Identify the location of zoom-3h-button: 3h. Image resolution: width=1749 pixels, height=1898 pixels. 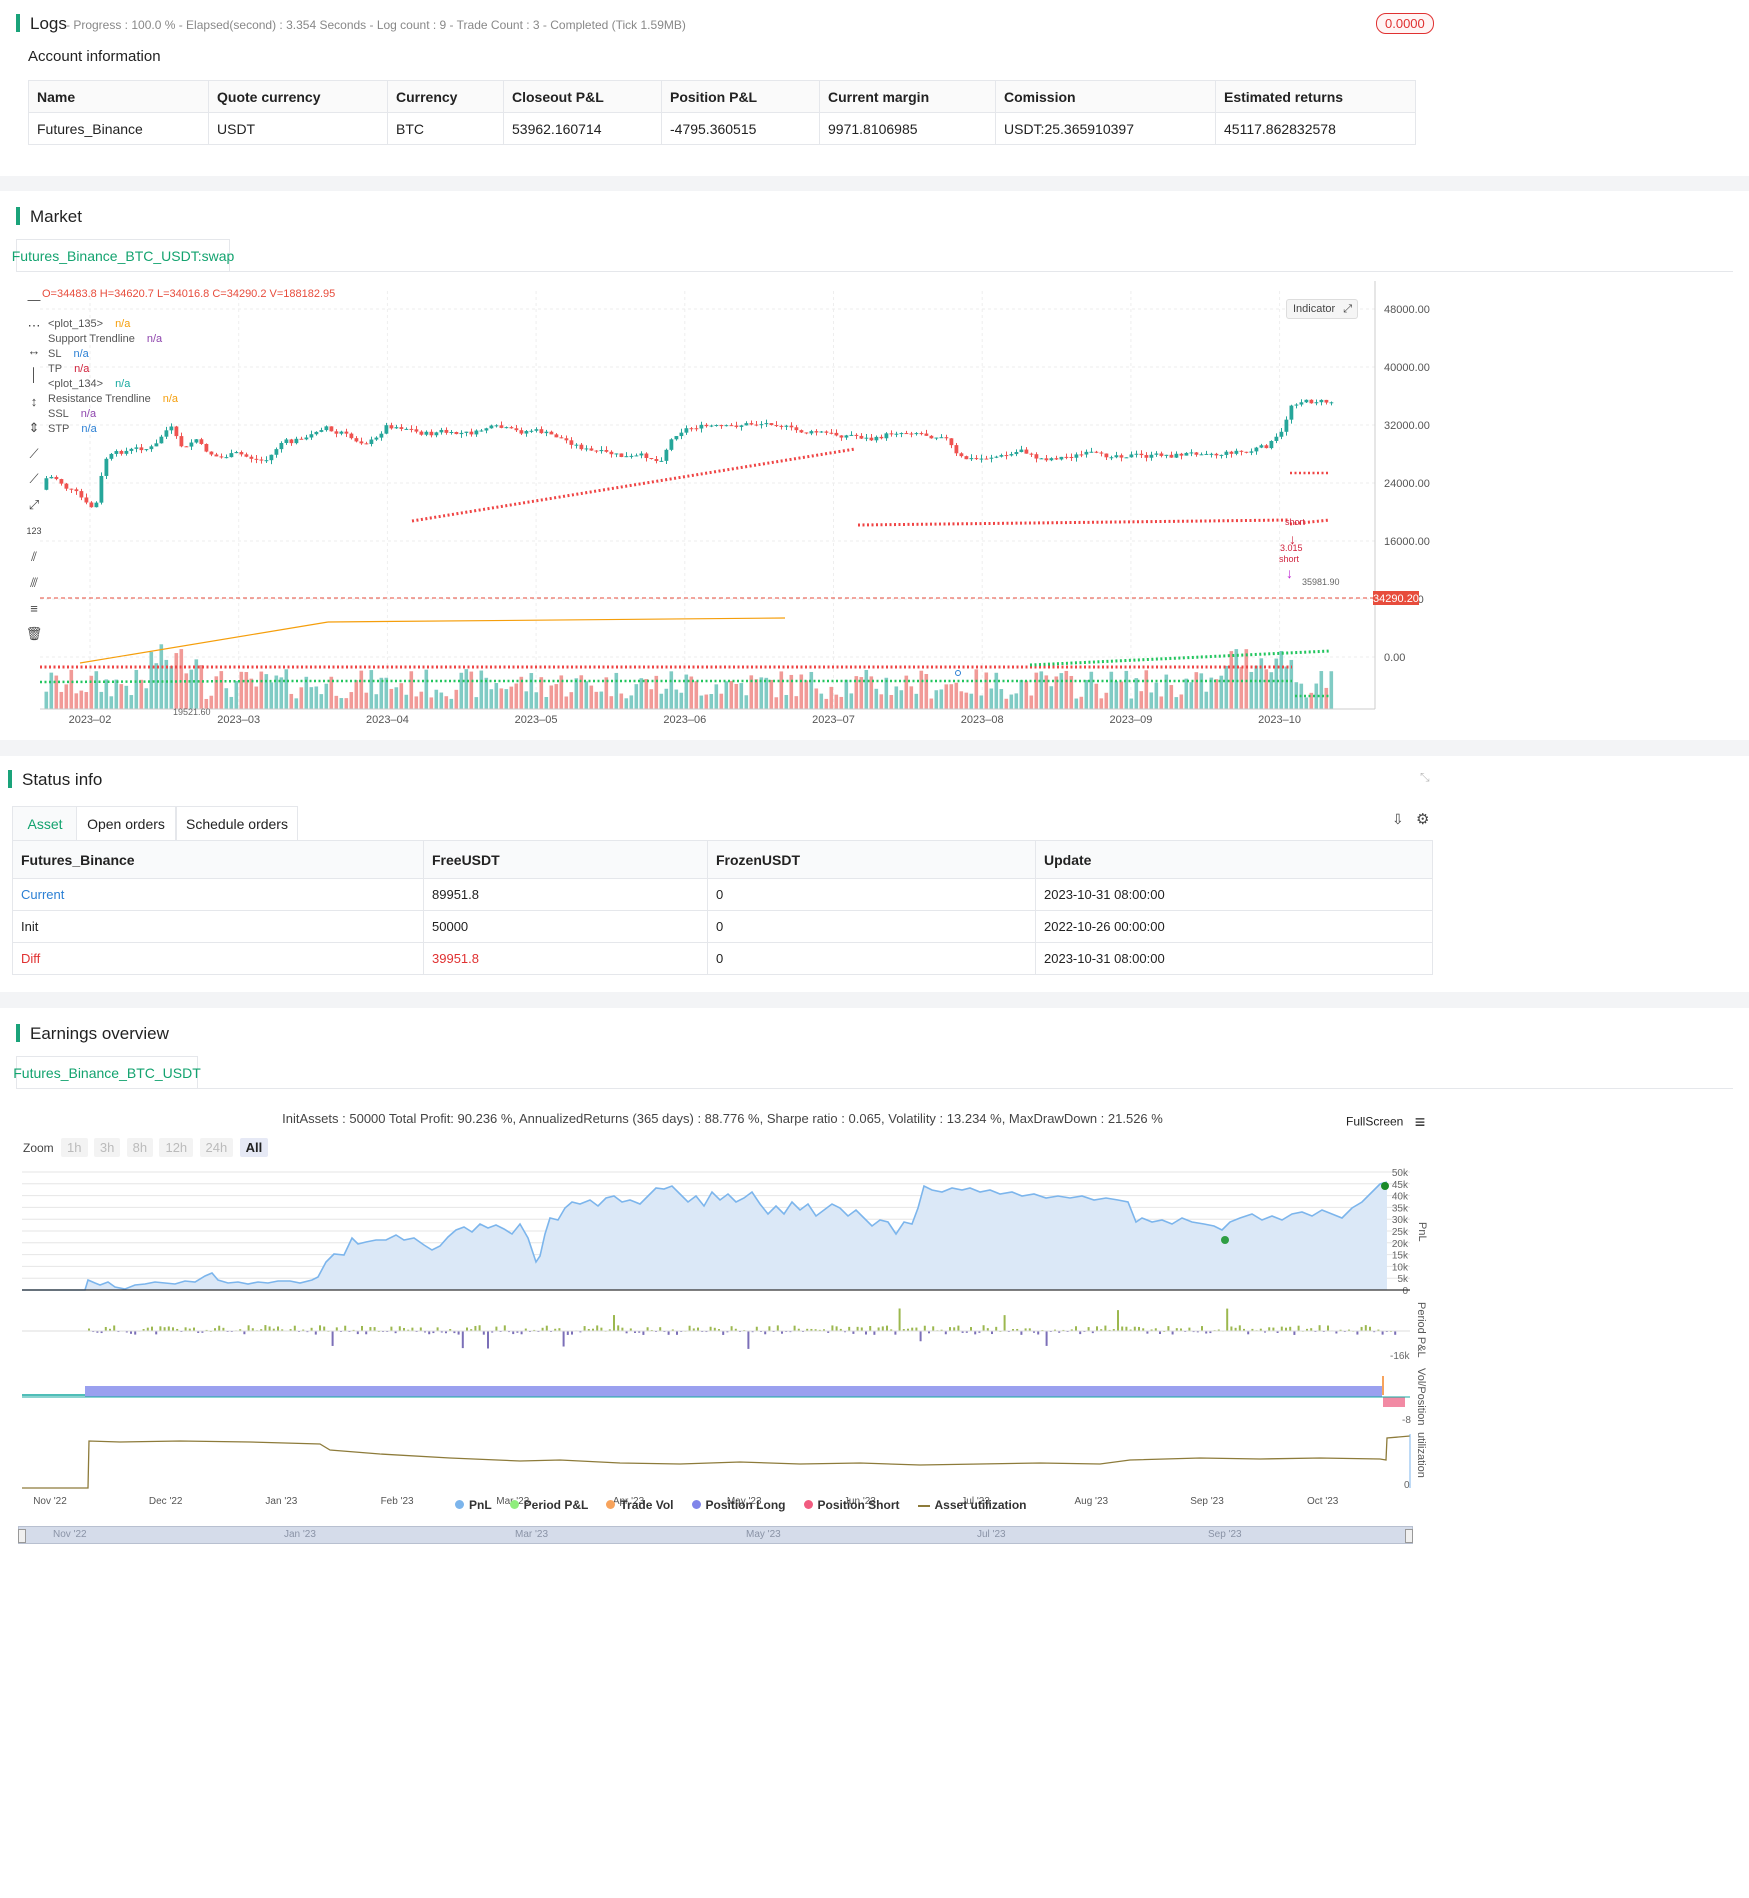
(107, 1147).